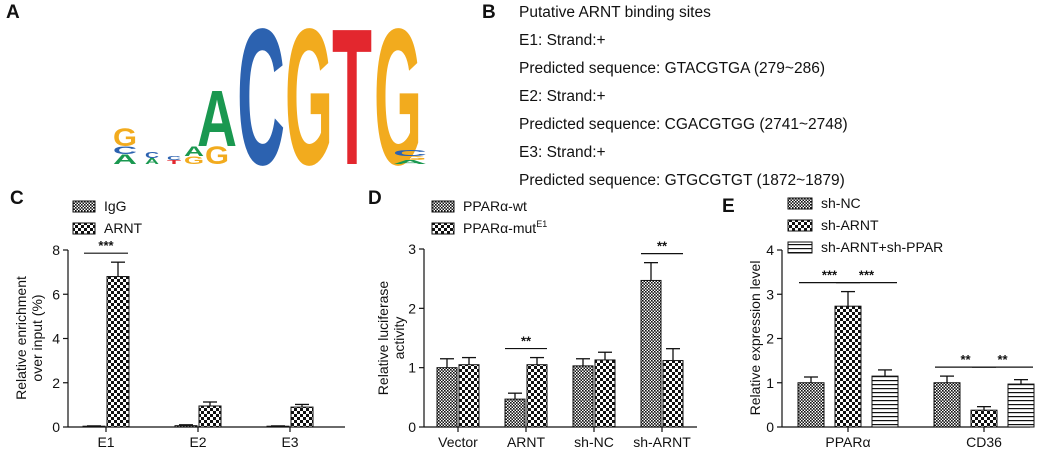 This screenshot has height=450, width=1052. Describe the element at coordinates (115, 206) in the screenshot. I see `legend-label: IgG` at that location.